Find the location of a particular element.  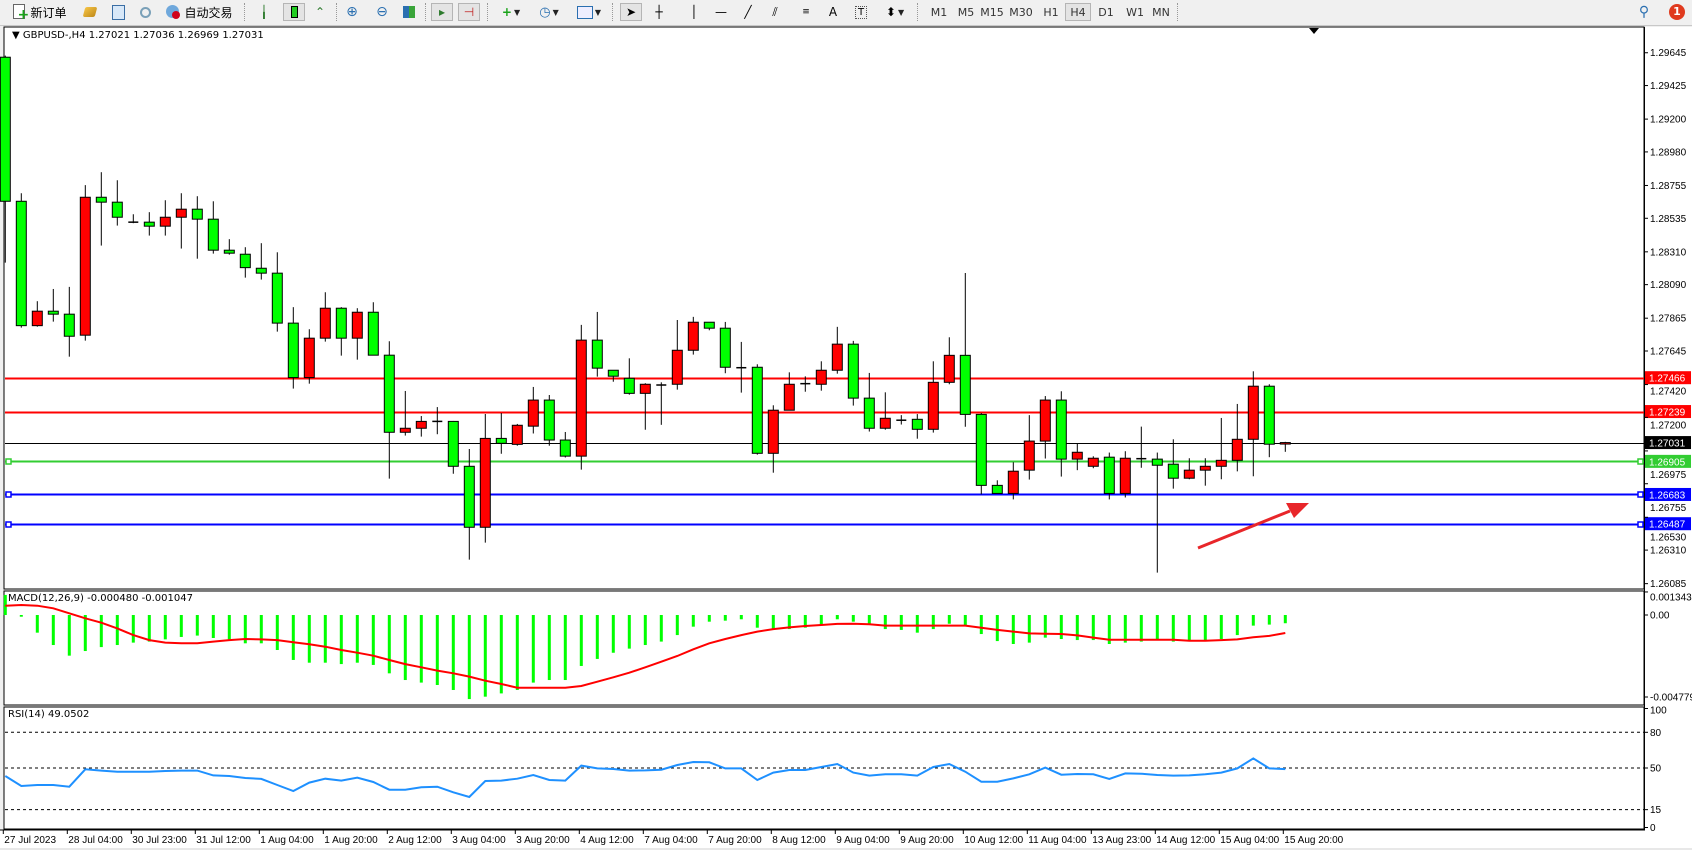

chart-shift-button: ⊣ is located at coordinates (469, 12).